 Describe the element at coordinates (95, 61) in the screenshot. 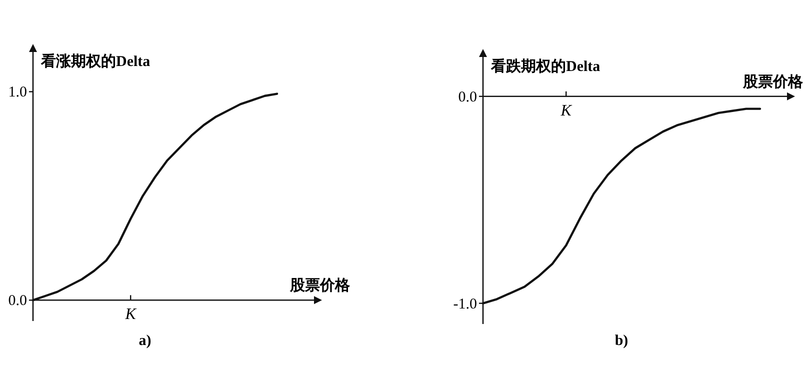

I see `y-axis-title: 看涨期权的Delta` at that location.